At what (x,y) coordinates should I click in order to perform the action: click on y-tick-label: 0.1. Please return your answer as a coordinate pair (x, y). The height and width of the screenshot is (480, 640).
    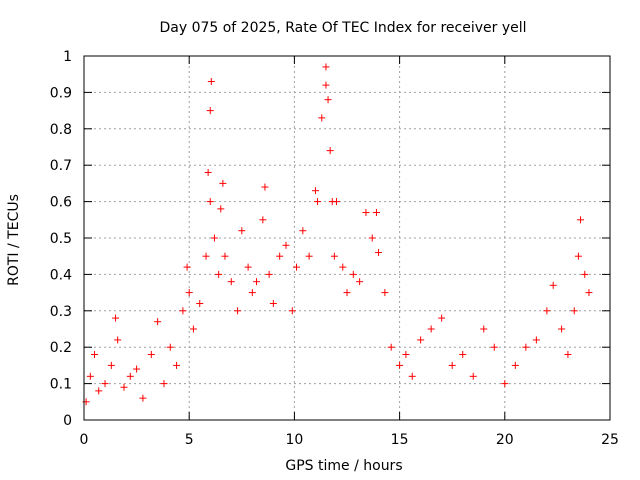
    Looking at the image, I should click on (61, 385).